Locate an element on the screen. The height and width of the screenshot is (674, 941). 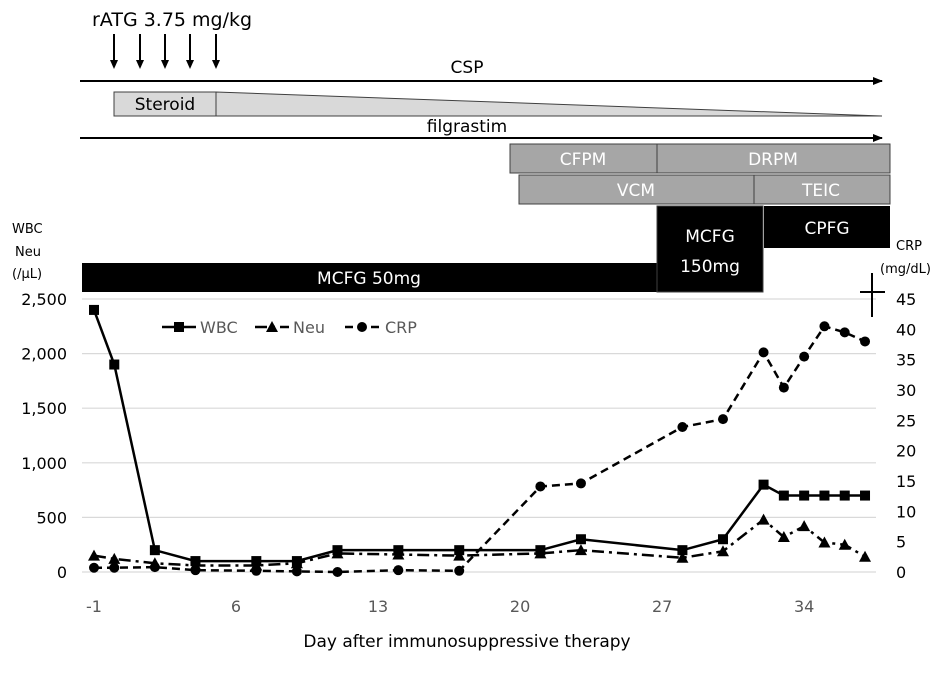
x-tick-label: -1 is located at coordinates (94, 606).